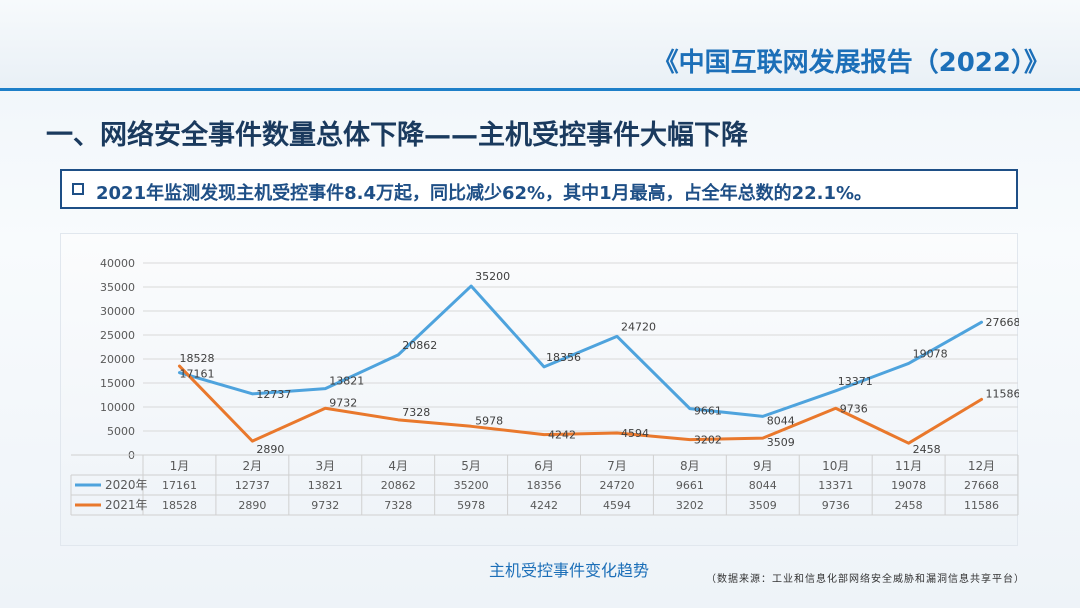 This screenshot has height=608, width=1080. I want to click on x-tick-label: 3月, so click(325, 466).